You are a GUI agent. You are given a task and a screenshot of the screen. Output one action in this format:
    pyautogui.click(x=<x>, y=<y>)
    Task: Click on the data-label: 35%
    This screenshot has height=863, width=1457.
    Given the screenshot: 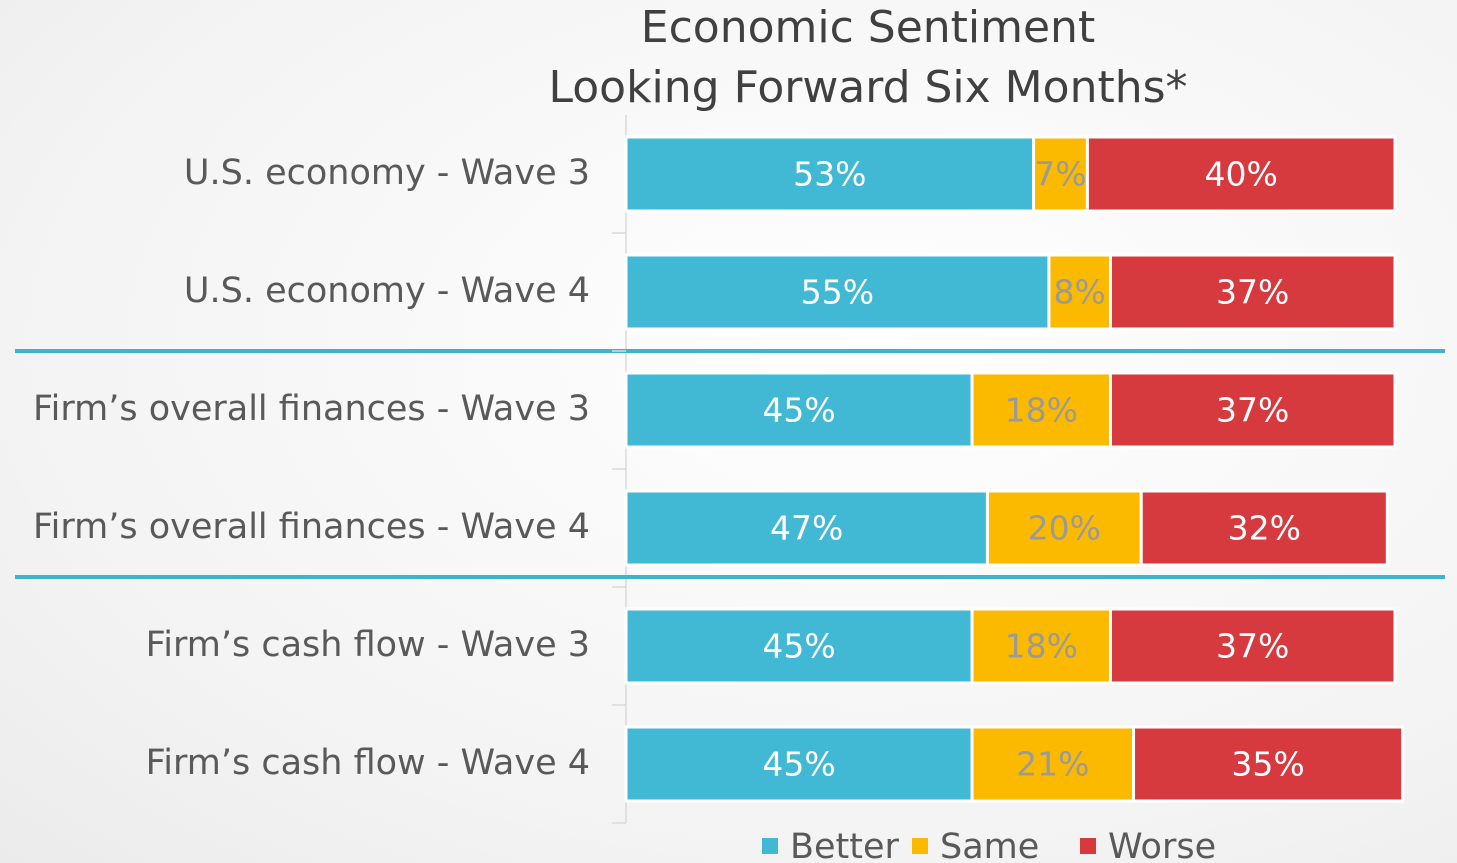 What is the action you would take?
    pyautogui.click(x=1267, y=764)
    